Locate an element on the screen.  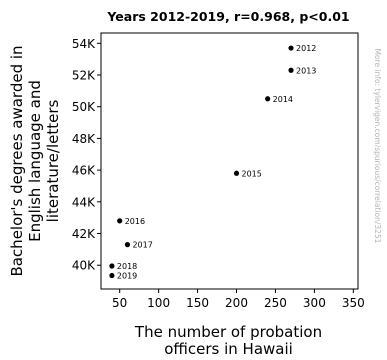
data-point-label: 2014 is located at coordinates (283, 99).